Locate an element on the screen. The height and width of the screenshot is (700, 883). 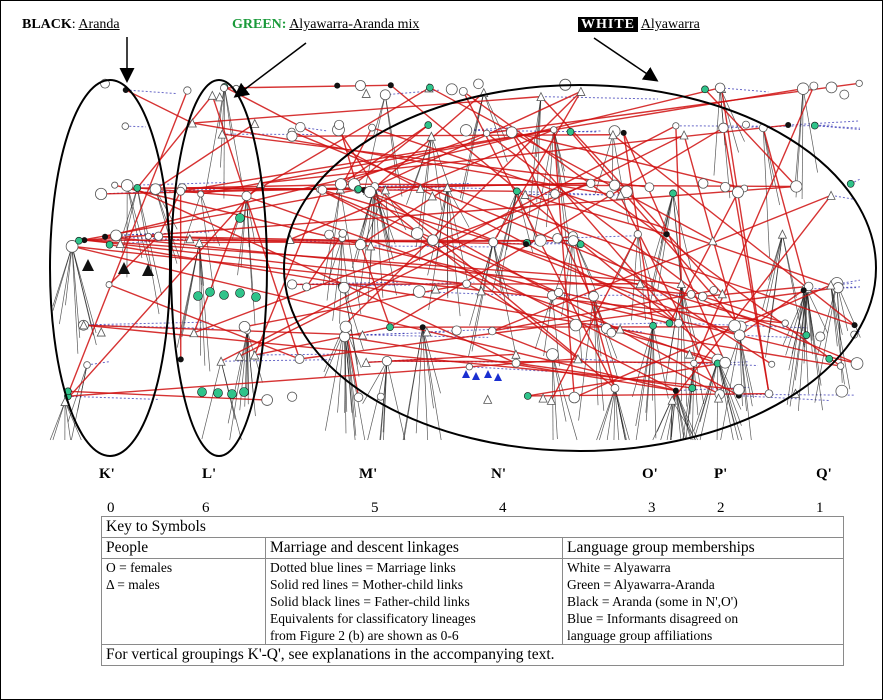
header-black-label: BLACK is located at coordinates (47, 24).